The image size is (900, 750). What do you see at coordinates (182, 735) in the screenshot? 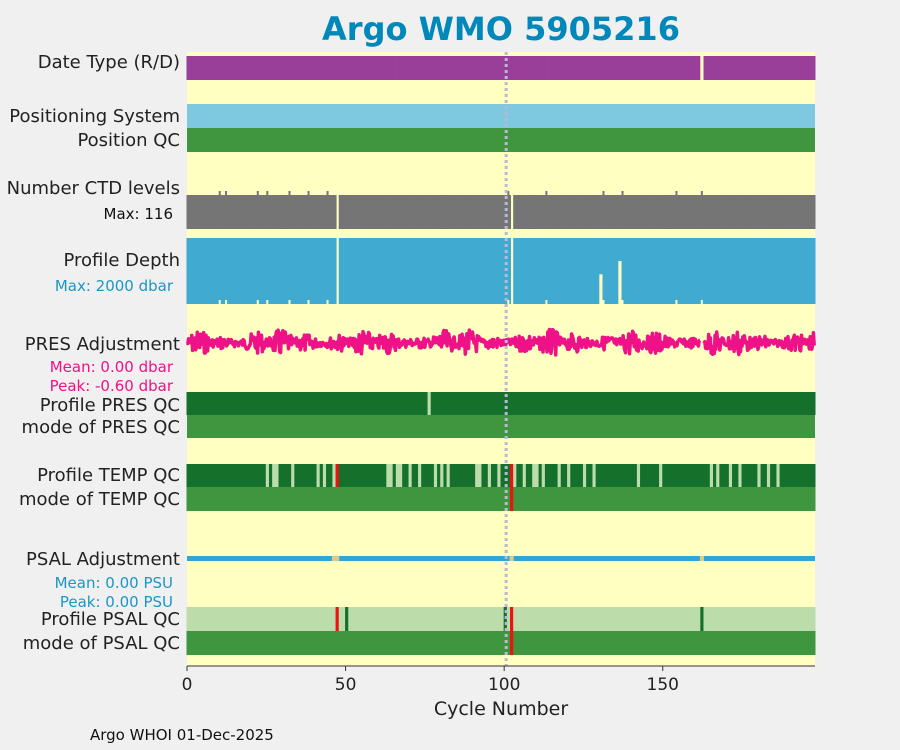
I see `footer-credit: Argo WHOI 01-Dec-2025` at bounding box center [182, 735].